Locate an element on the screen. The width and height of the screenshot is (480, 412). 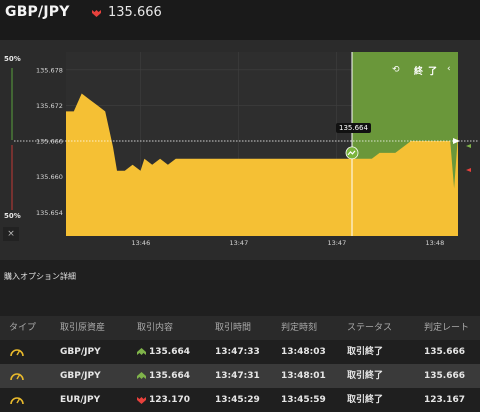
header-status: ステータス is located at coordinates (370, 328).